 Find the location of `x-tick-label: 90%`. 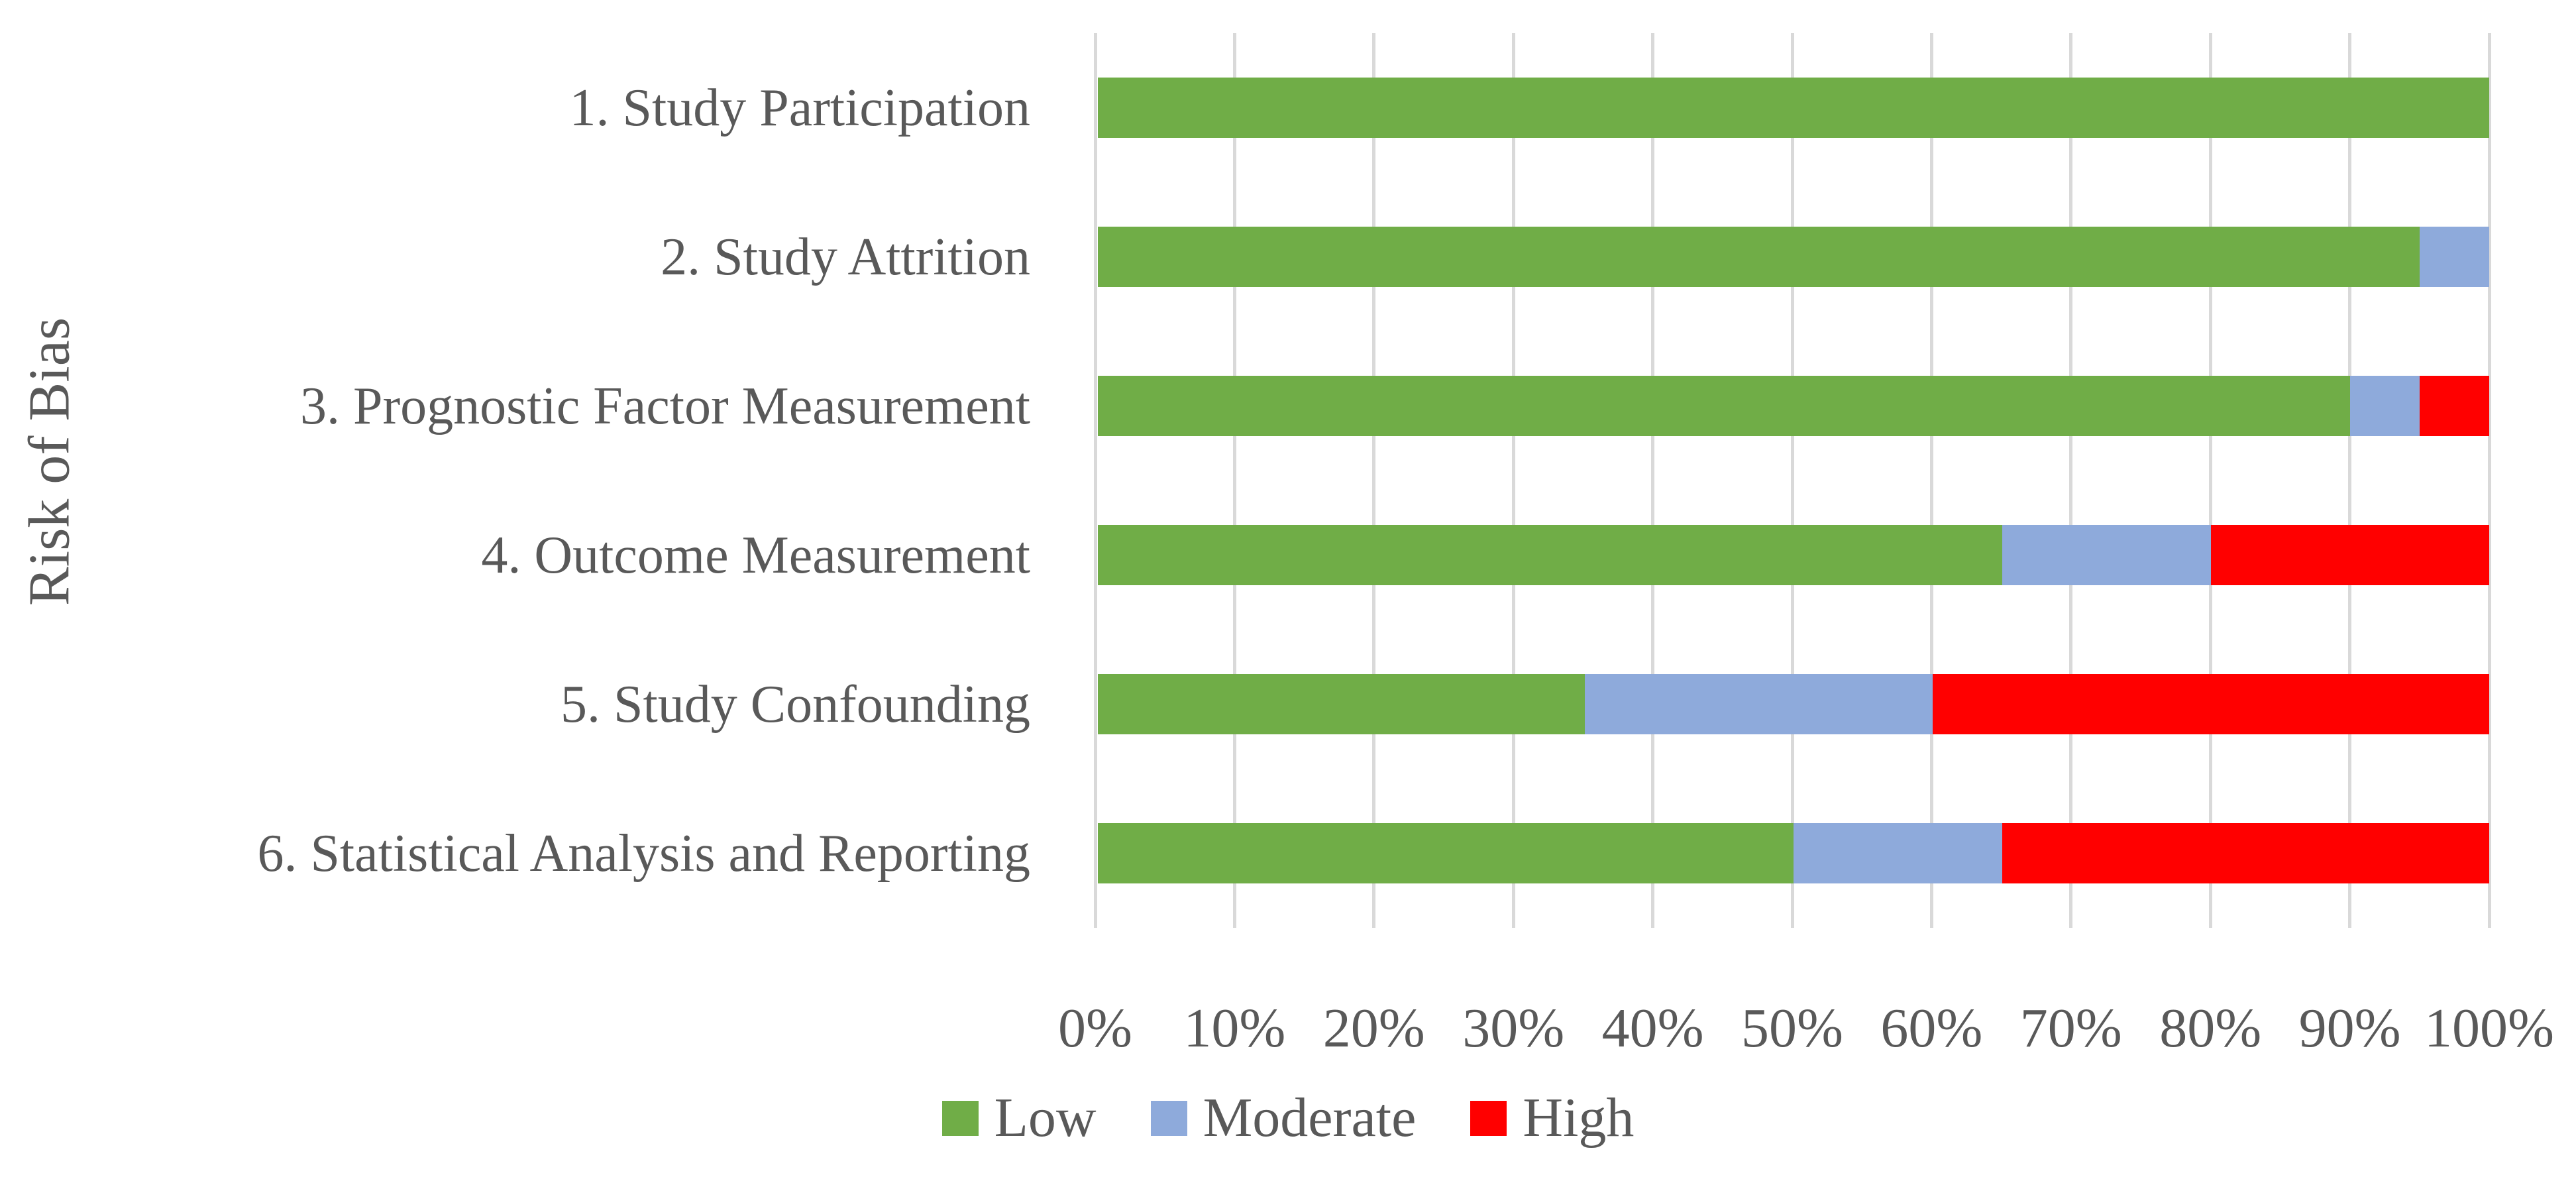

x-tick-label: 90% is located at coordinates (2349, 1028).